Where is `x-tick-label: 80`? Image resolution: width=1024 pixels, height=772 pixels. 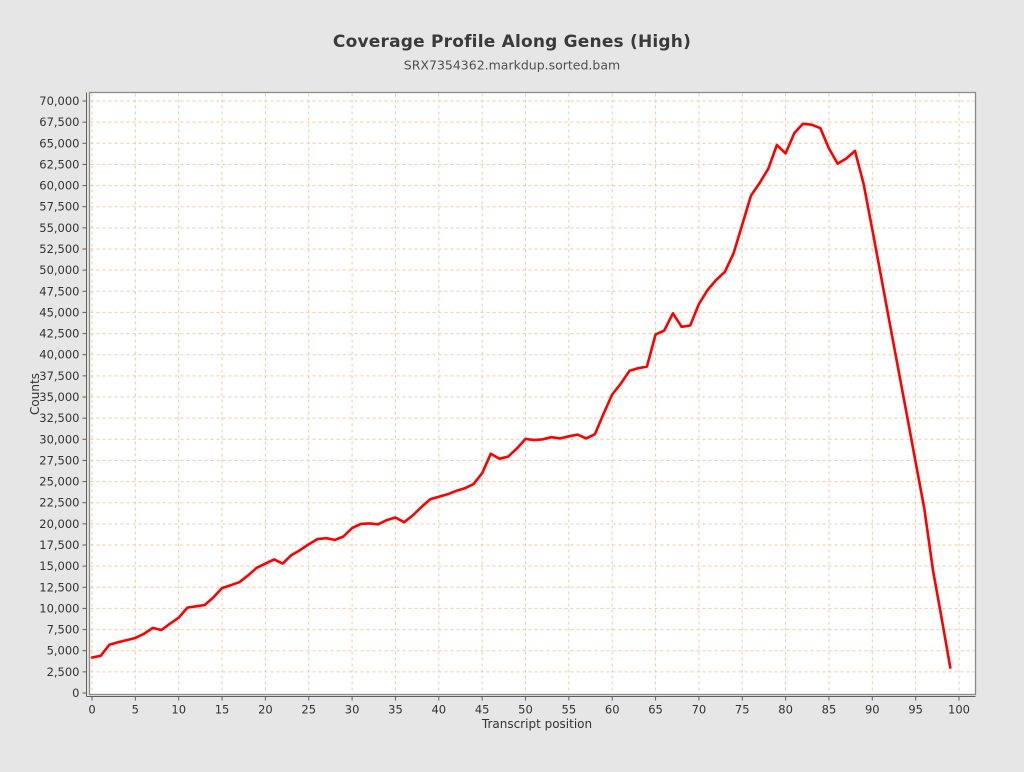
x-tick-label: 80 is located at coordinates (785, 710).